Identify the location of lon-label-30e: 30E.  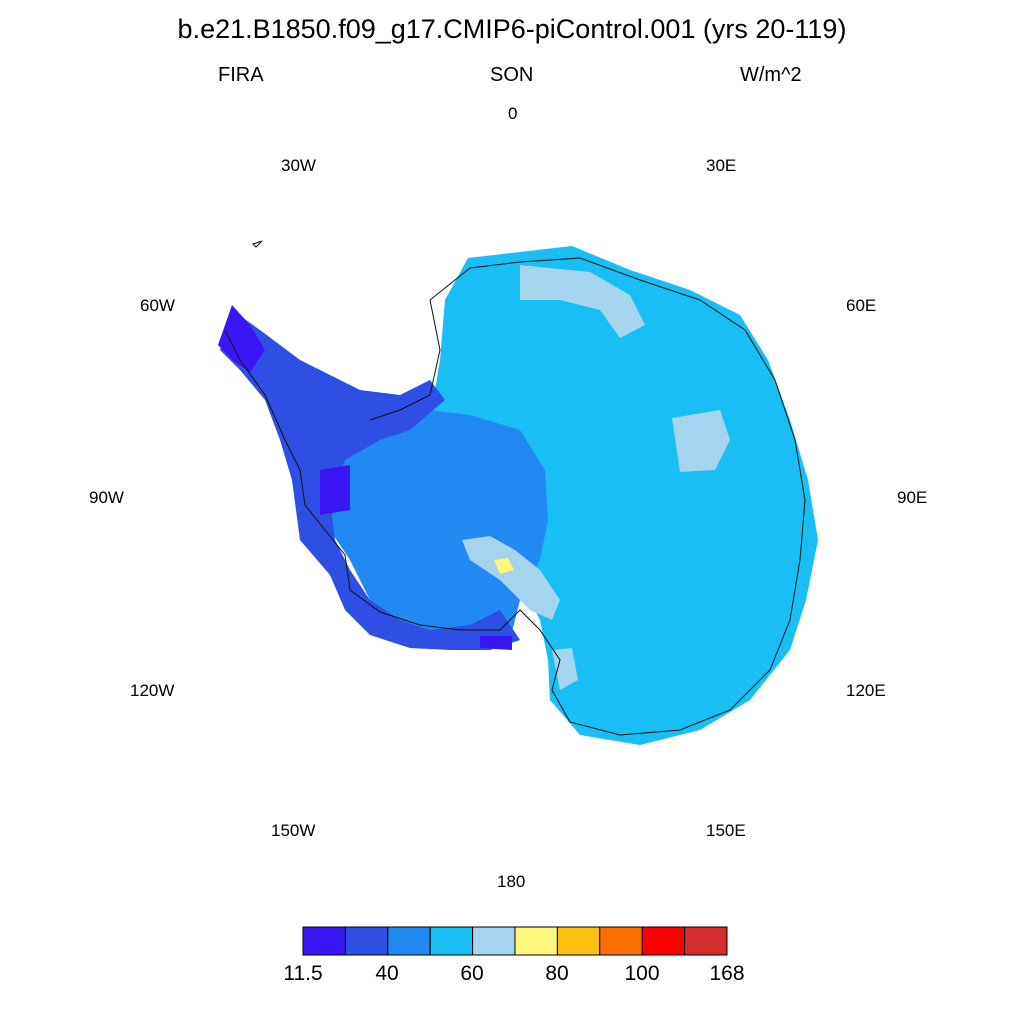
(721, 165).